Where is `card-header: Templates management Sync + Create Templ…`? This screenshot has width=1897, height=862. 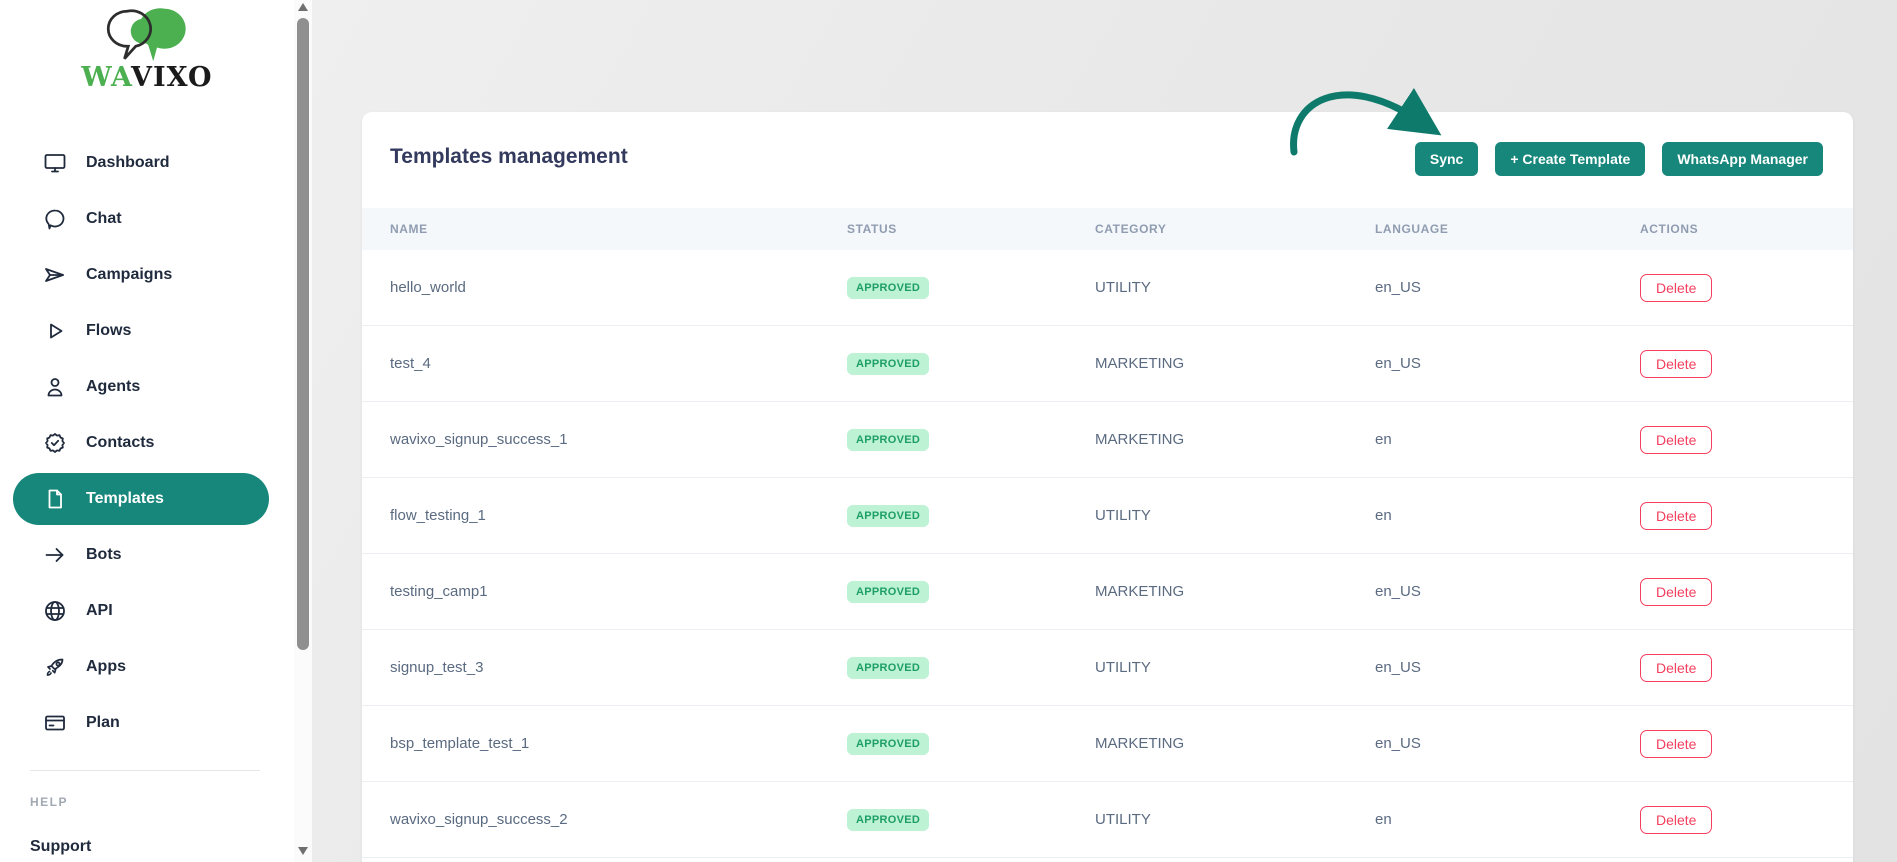
card-header: Templates management Sync + Create Templ… is located at coordinates (1107, 160).